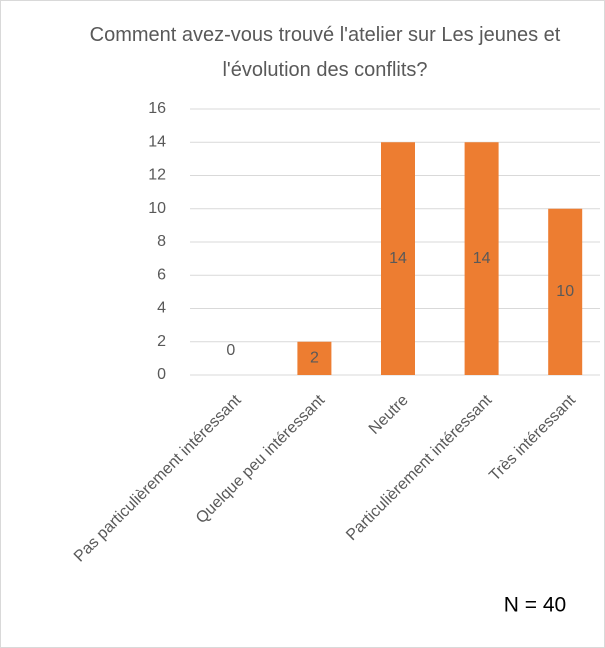  Describe the element at coordinates (157, 208) in the screenshot. I see `y-tick-label: 10` at that location.